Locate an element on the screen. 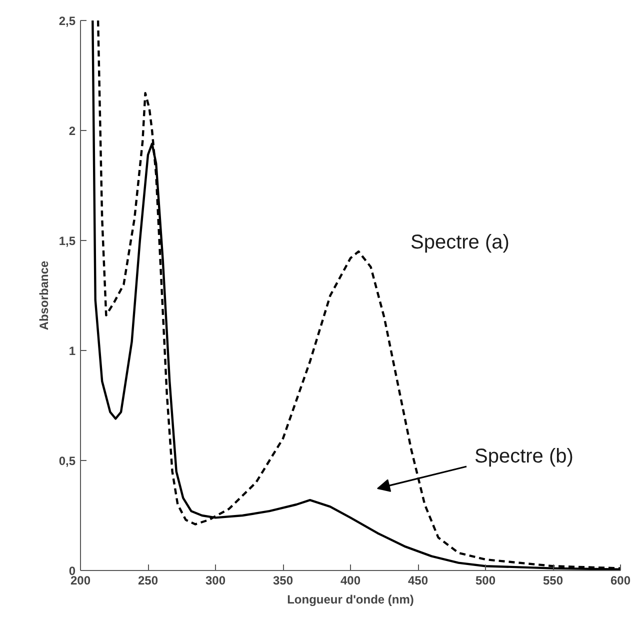 This screenshot has width=643, height=635. y-tick-label: 0,5 is located at coordinates (67, 461).